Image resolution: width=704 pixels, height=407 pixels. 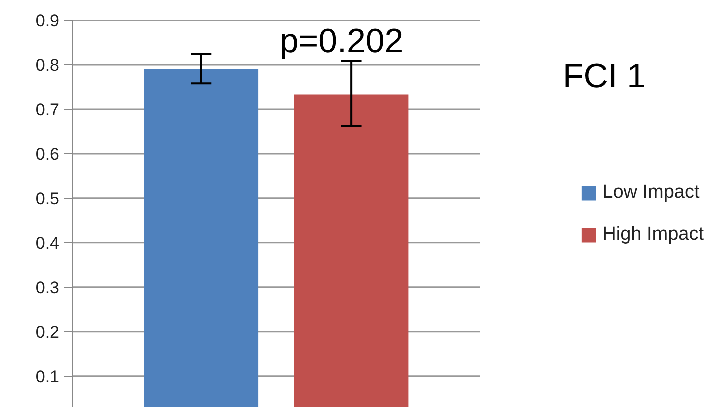 I want to click on y-tick-label: 0.9, so click(x=48, y=21).